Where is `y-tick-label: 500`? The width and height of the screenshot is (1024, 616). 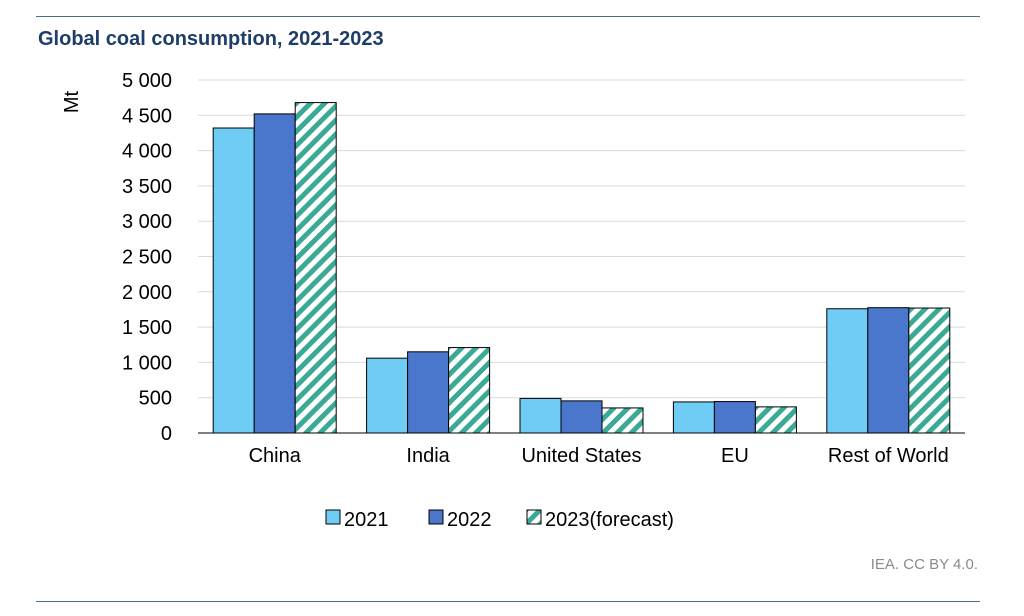 y-tick-label: 500 is located at coordinates (155, 399).